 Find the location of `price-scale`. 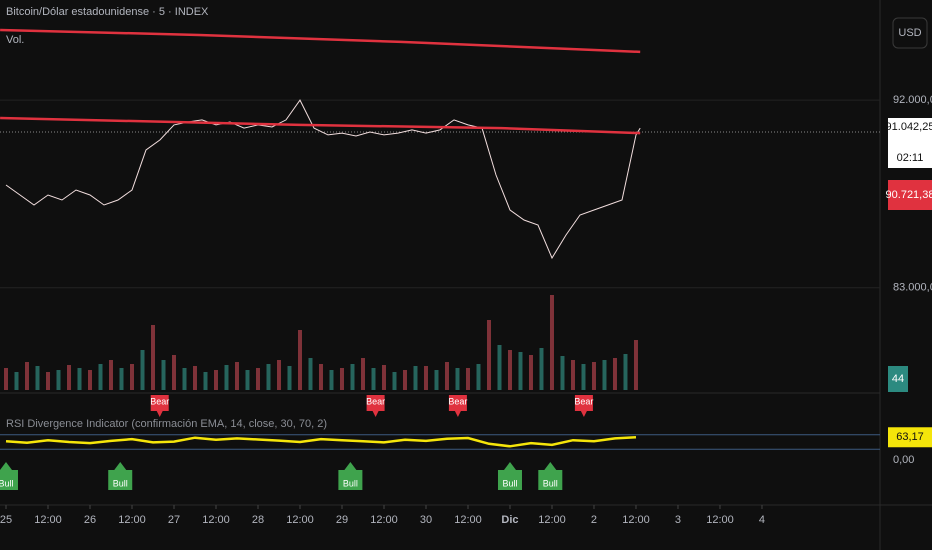

price-scale is located at coordinates (906, 275).